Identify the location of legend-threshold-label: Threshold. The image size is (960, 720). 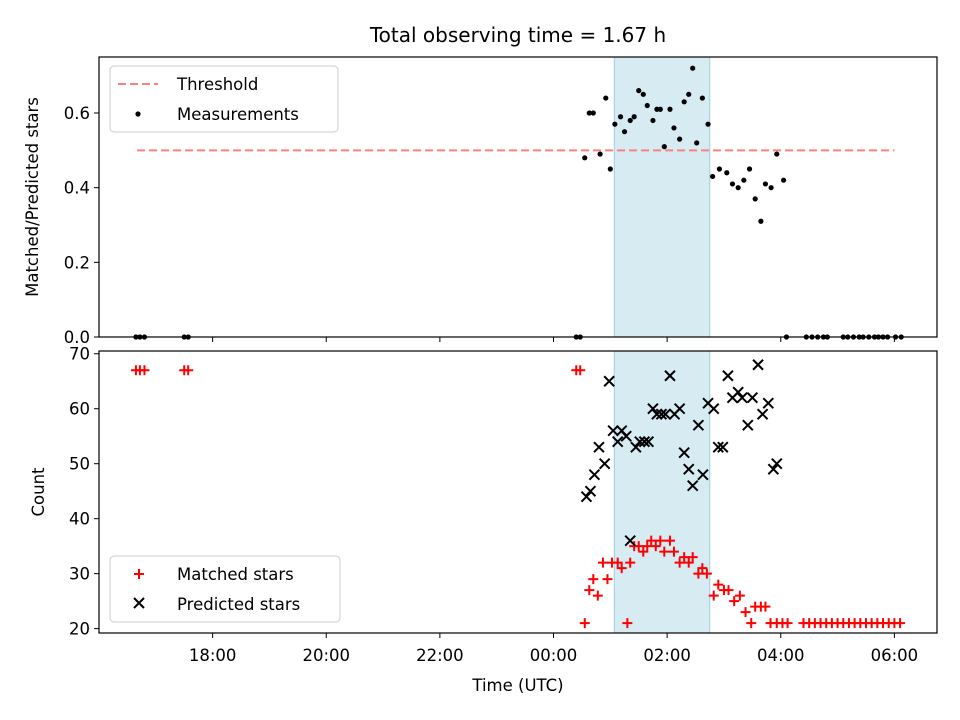
(217, 84).